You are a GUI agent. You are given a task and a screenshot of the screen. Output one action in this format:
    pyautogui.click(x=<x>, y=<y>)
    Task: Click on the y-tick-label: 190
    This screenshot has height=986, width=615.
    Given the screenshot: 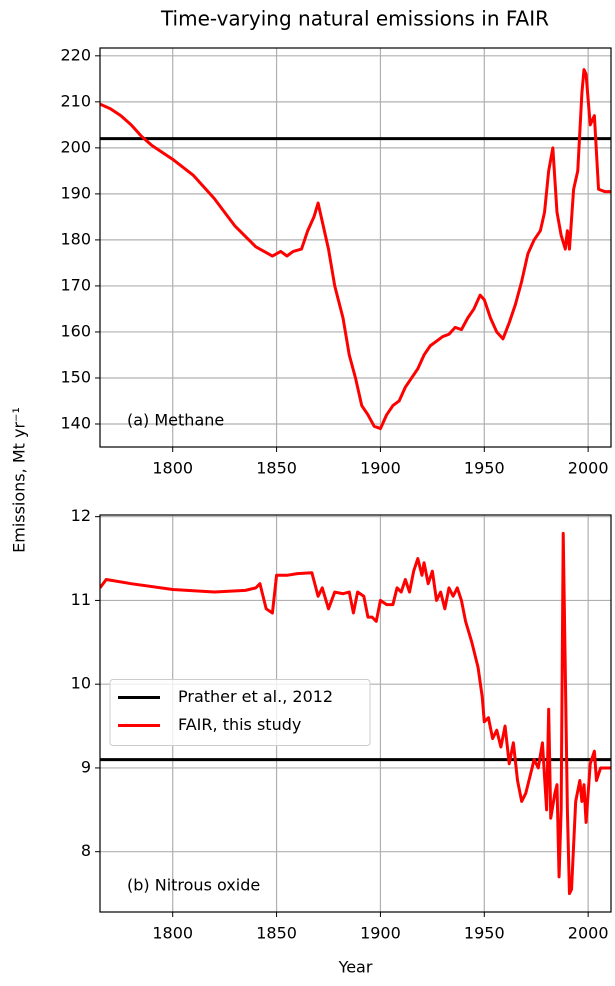 What is the action you would take?
    pyautogui.click(x=75, y=192)
    